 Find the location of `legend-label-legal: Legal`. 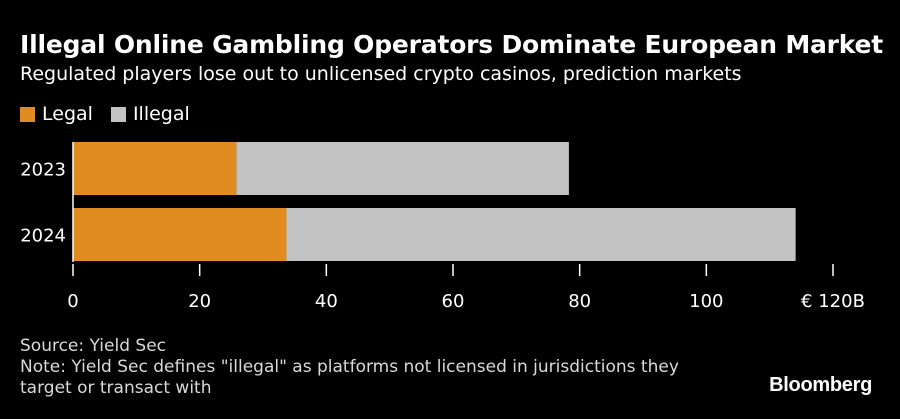

legend-label-legal: Legal is located at coordinates (67, 114).